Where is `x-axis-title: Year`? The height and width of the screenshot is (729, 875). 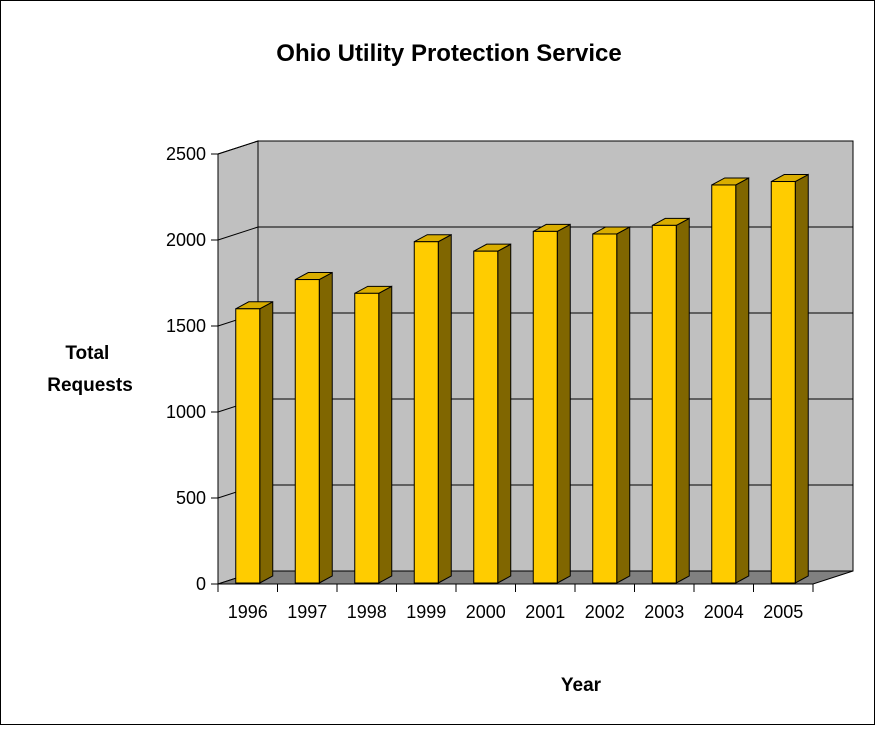
x-axis-title: Year is located at coordinates (581, 685).